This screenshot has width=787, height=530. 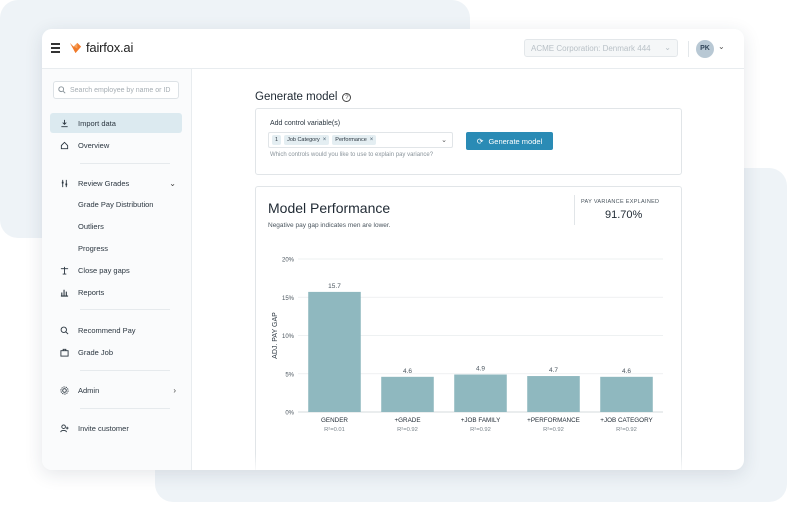 What do you see at coordinates (64, 183) in the screenshot?
I see `sliders-icon` at bounding box center [64, 183].